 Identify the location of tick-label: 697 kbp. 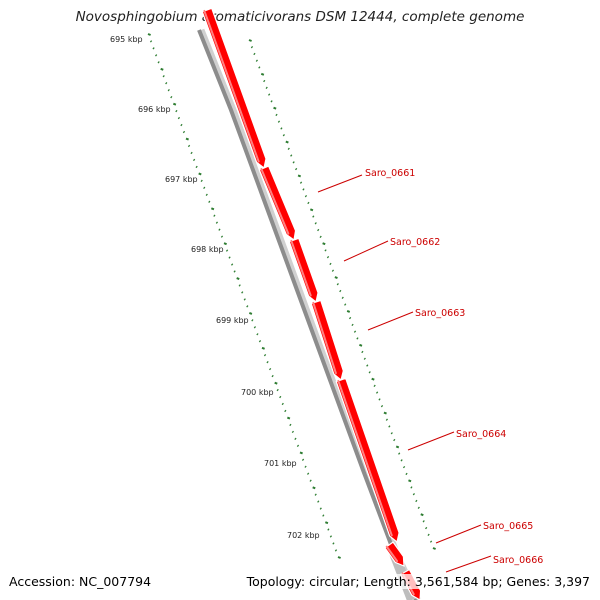
(181, 179).